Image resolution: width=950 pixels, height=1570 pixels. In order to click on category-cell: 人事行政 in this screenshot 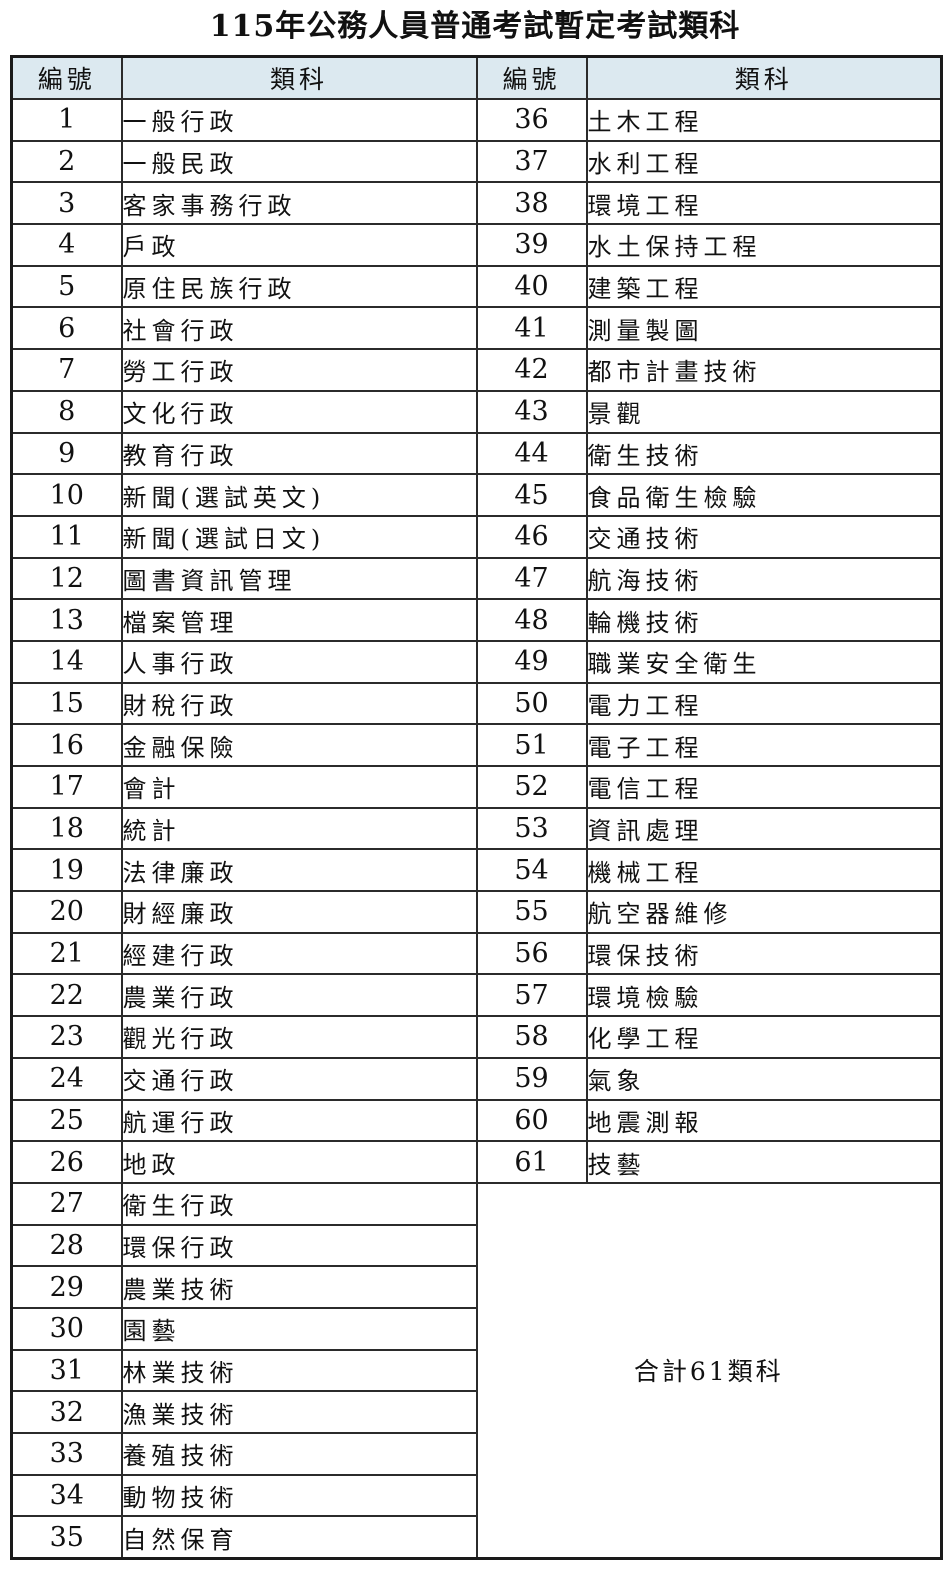, I will do `click(299, 661)`.